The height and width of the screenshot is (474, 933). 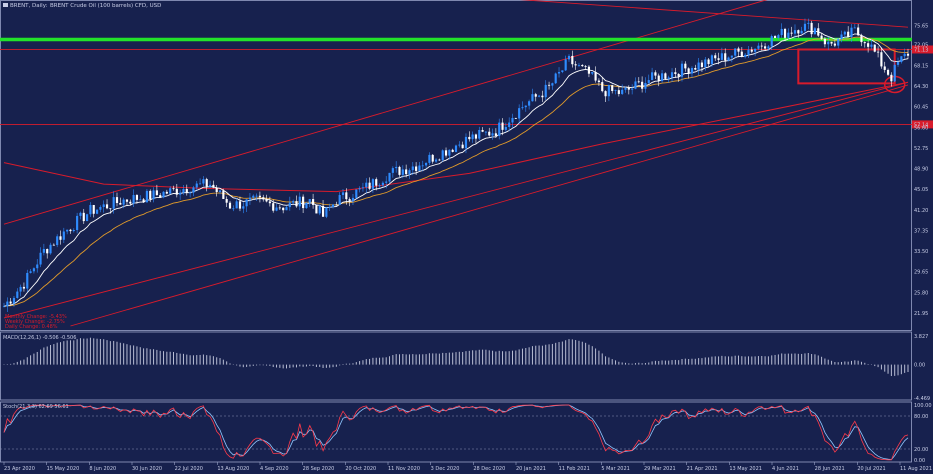 I want to click on date-tick-label: 28 Jun 2021, so click(x=830, y=469).